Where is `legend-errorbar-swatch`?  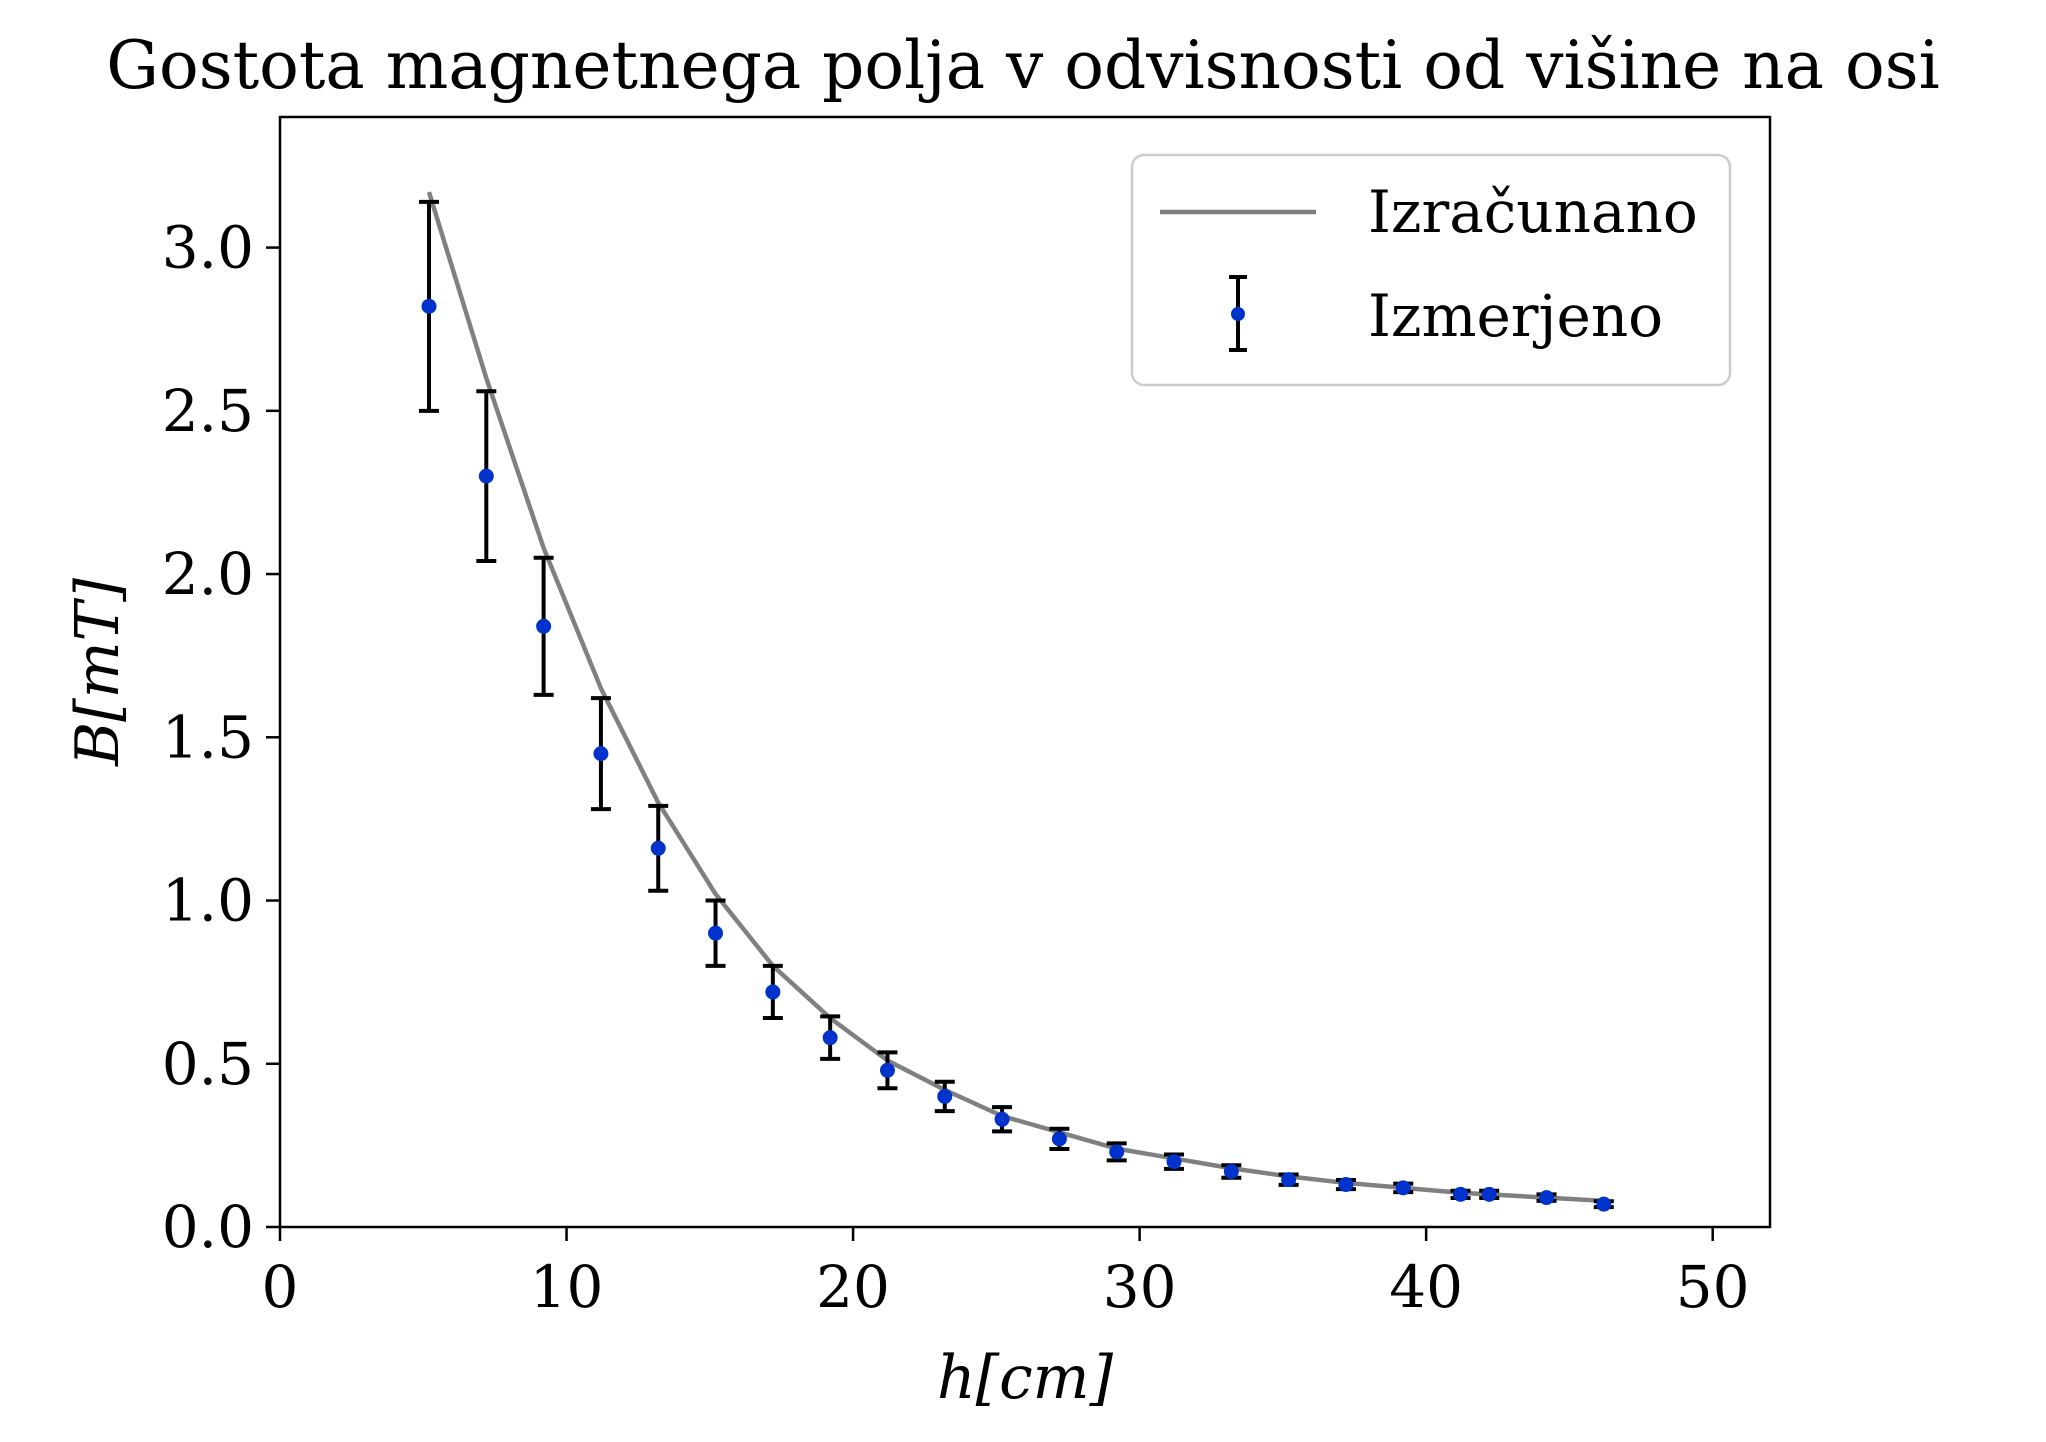
legend-errorbar-swatch is located at coordinates (1238, 313).